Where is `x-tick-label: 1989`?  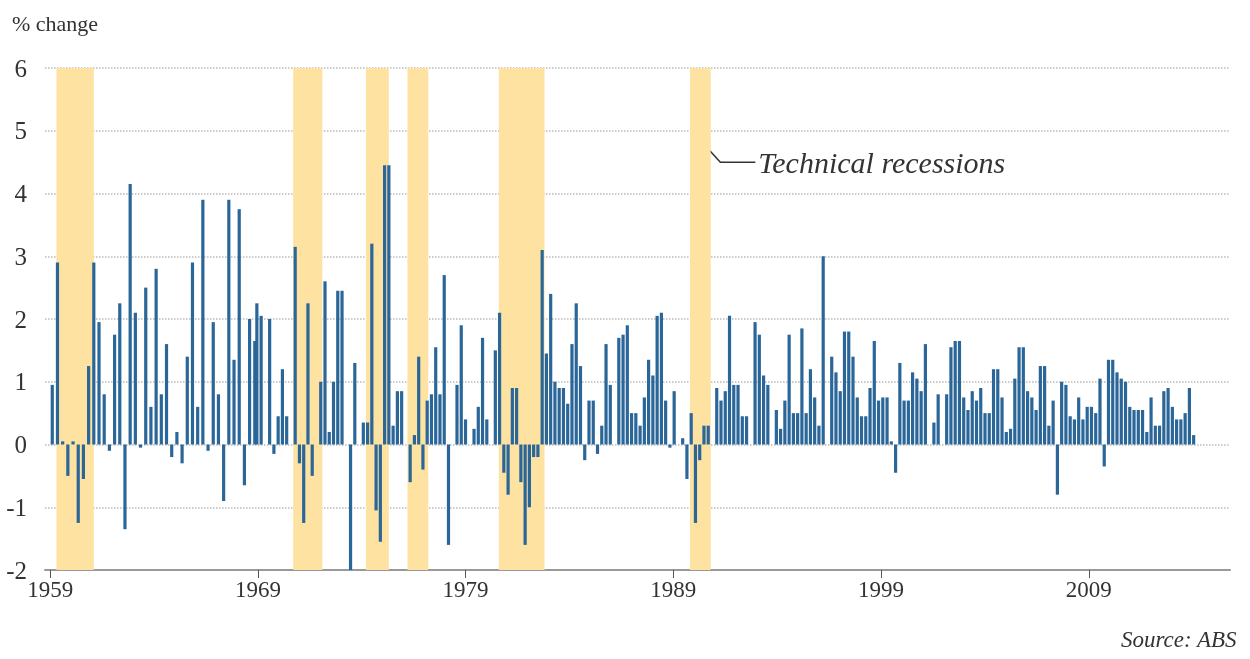 x-tick-label: 1989 is located at coordinates (673, 589).